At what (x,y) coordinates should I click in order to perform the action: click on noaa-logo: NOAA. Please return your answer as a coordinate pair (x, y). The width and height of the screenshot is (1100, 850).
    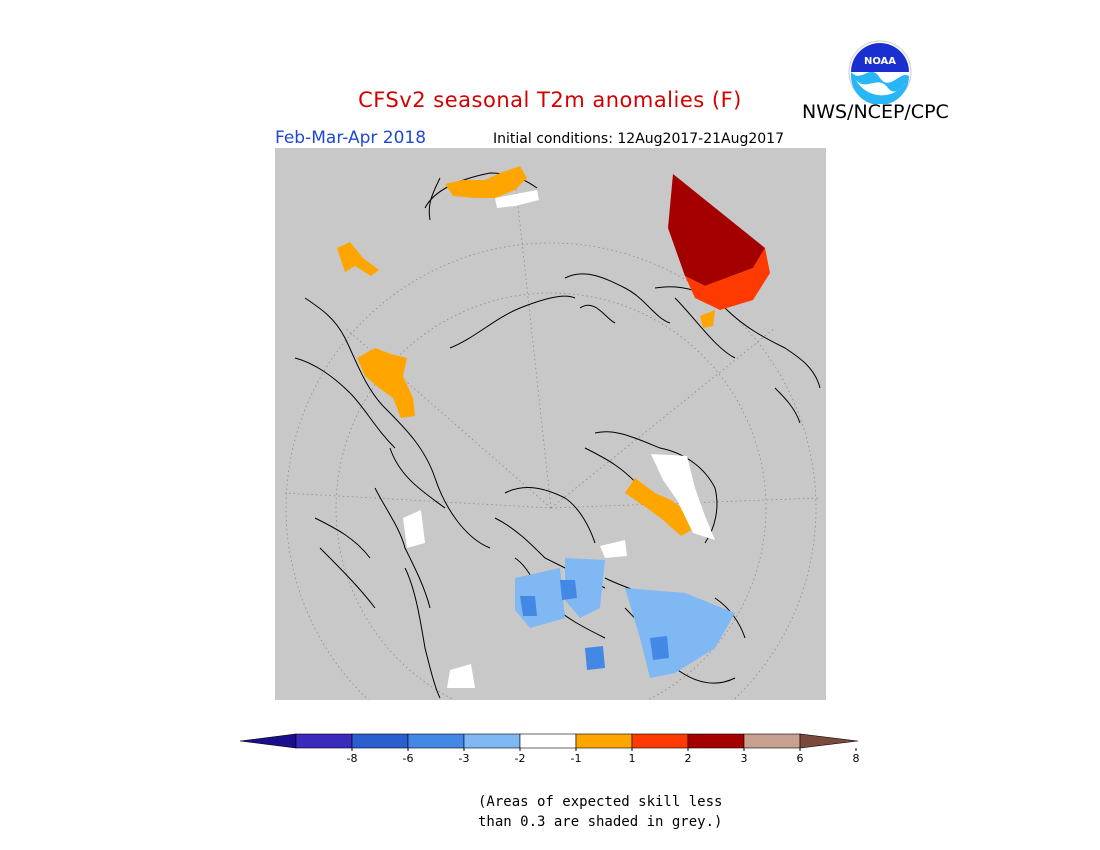
    Looking at the image, I should click on (880, 72).